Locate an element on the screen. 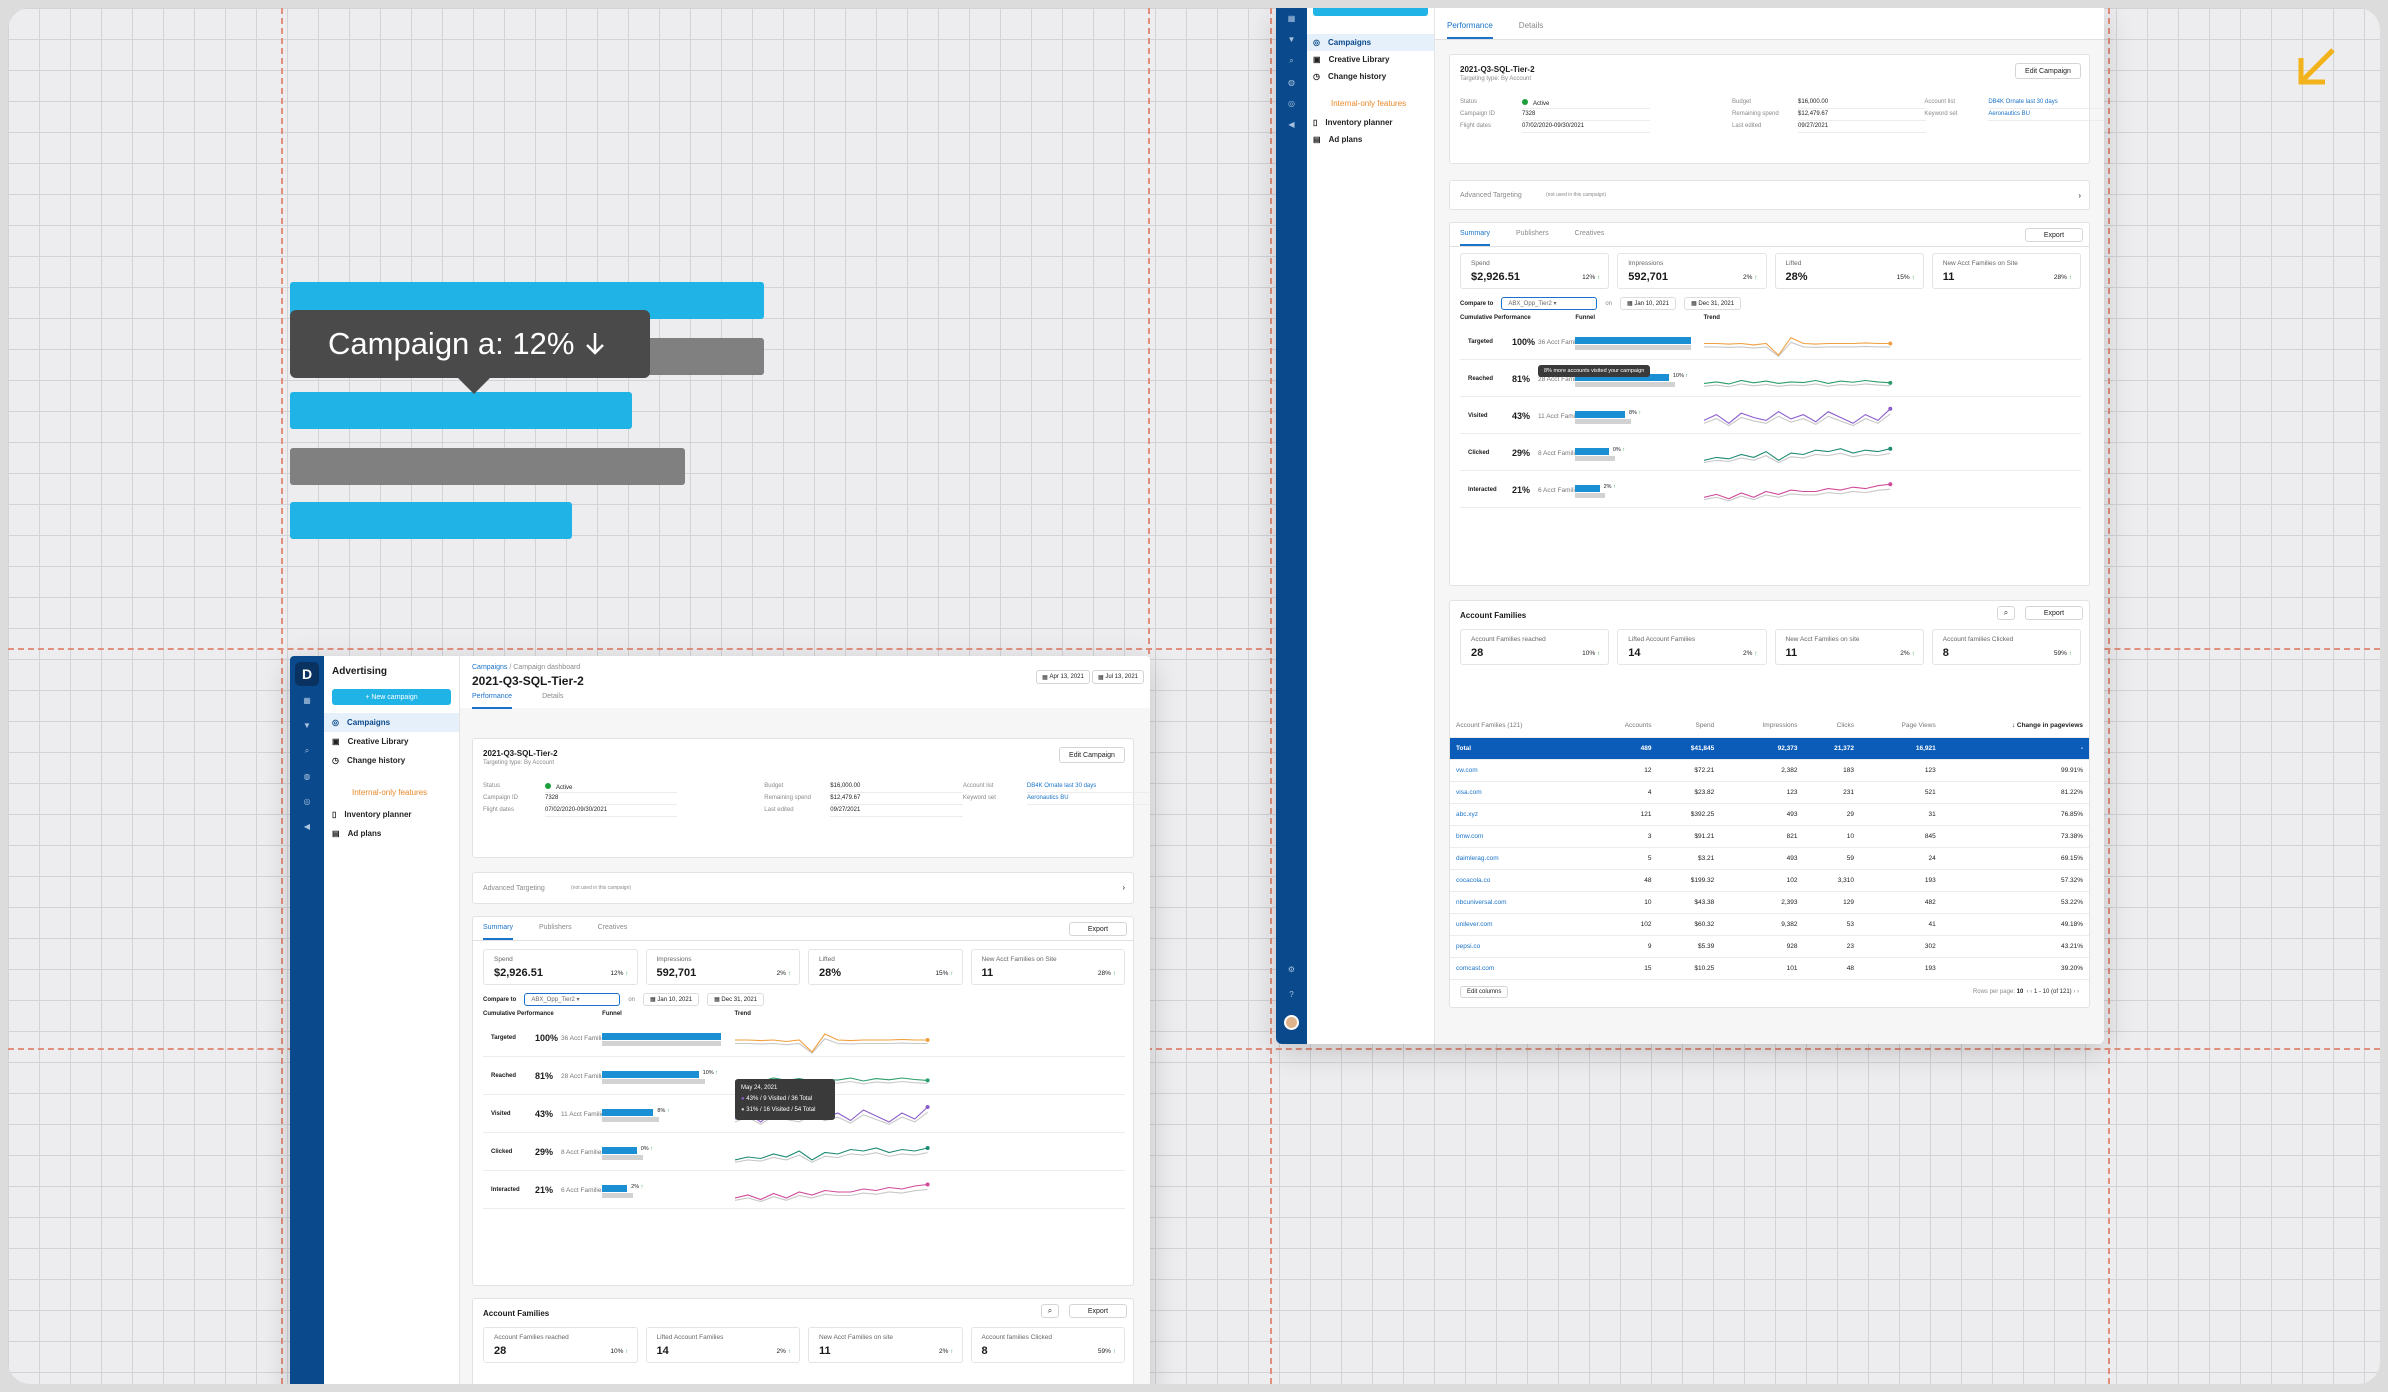 The width and height of the screenshot is (2388, 1392). account-link: comcast.com is located at coordinates (1519, 968).